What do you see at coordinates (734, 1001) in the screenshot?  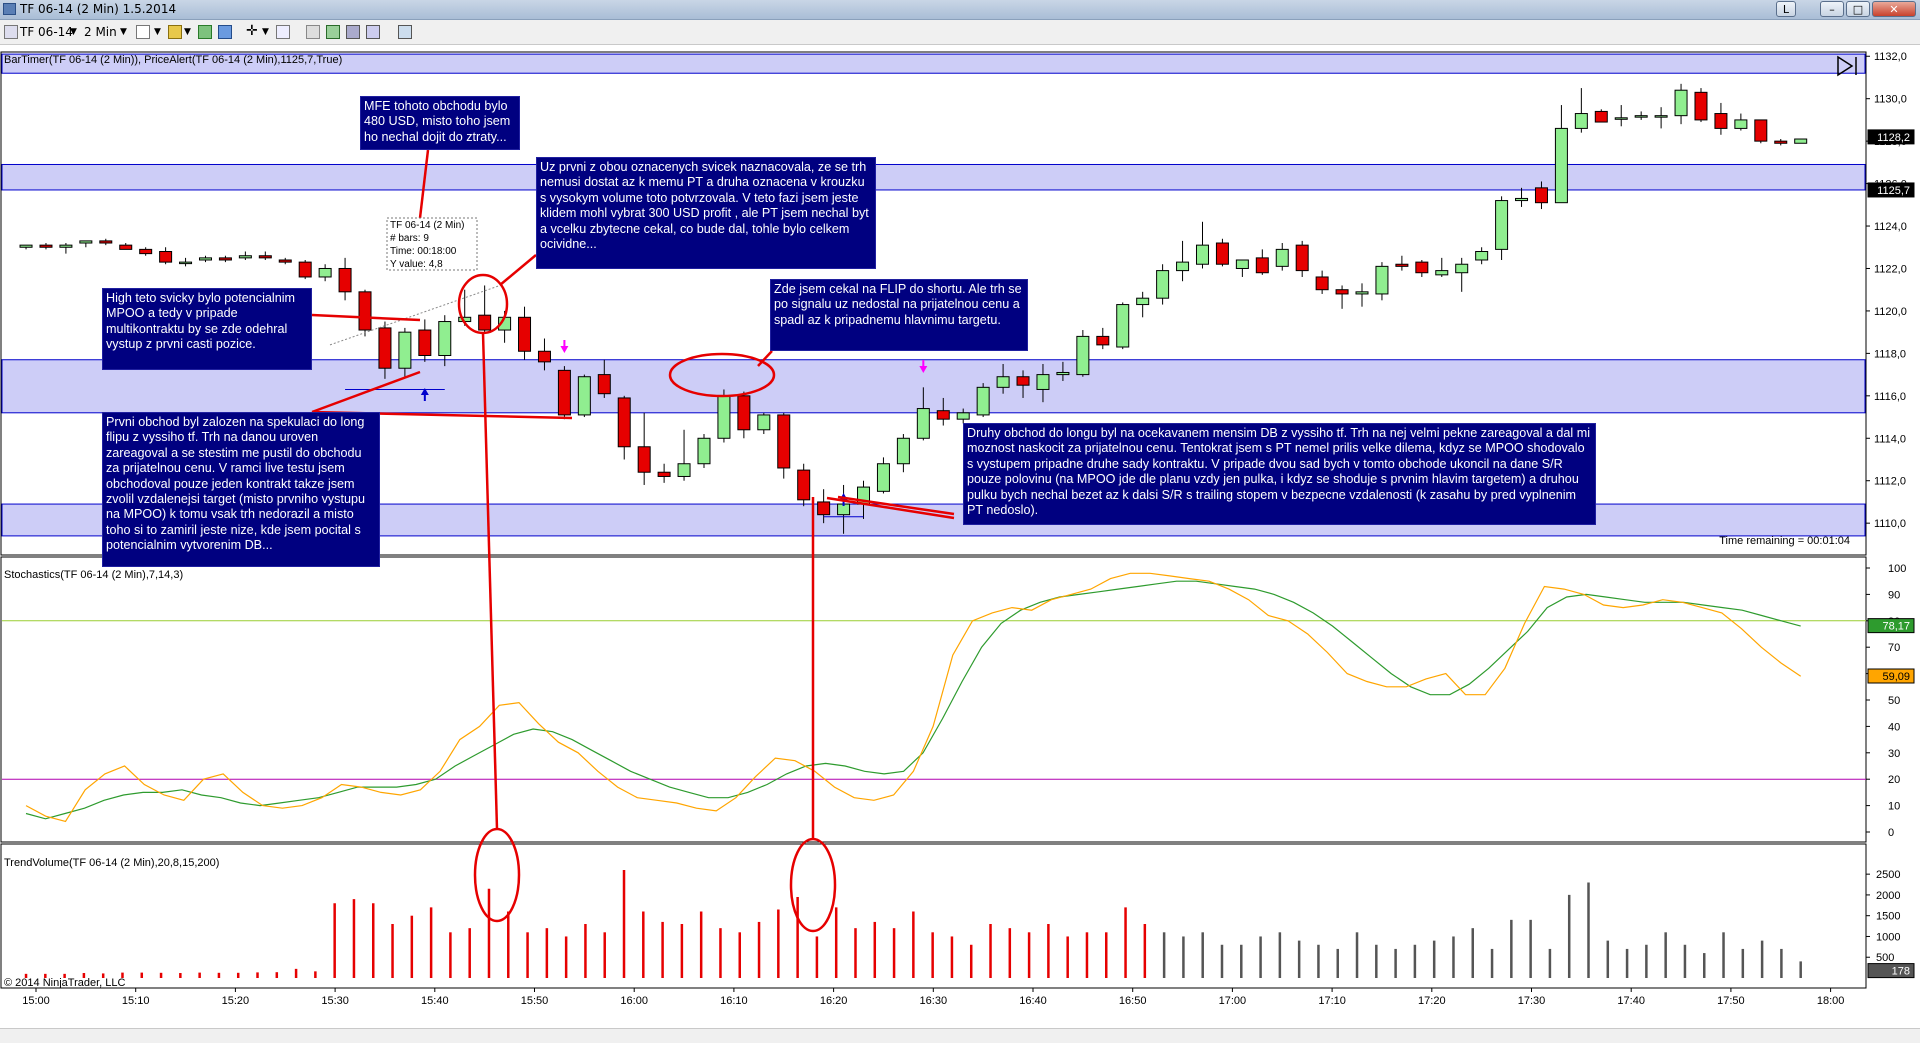 I see `time-tick-label: 16:10` at bounding box center [734, 1001].